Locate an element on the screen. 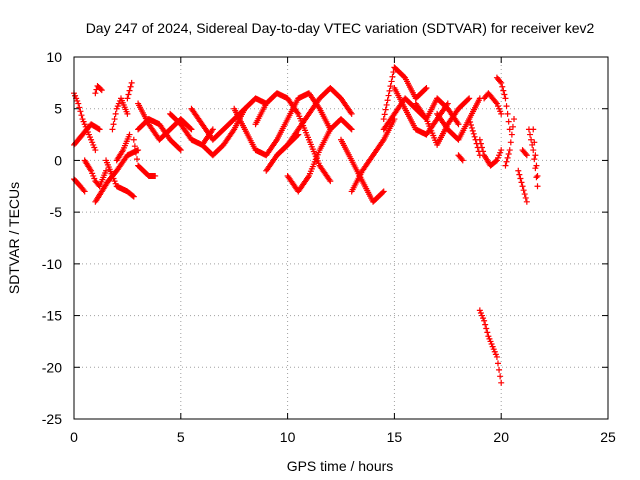 The width and height of the screenshot is (640, 480). y-tick-label: -25 is located at coordinates (52, 419).